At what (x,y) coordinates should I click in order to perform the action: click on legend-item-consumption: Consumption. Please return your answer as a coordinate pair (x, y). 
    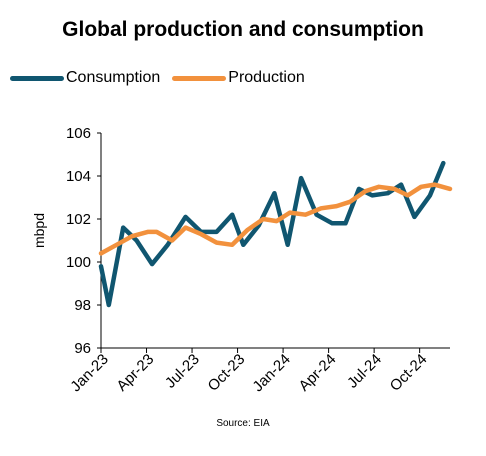
    Looking at the image, I should click on (85, 78).